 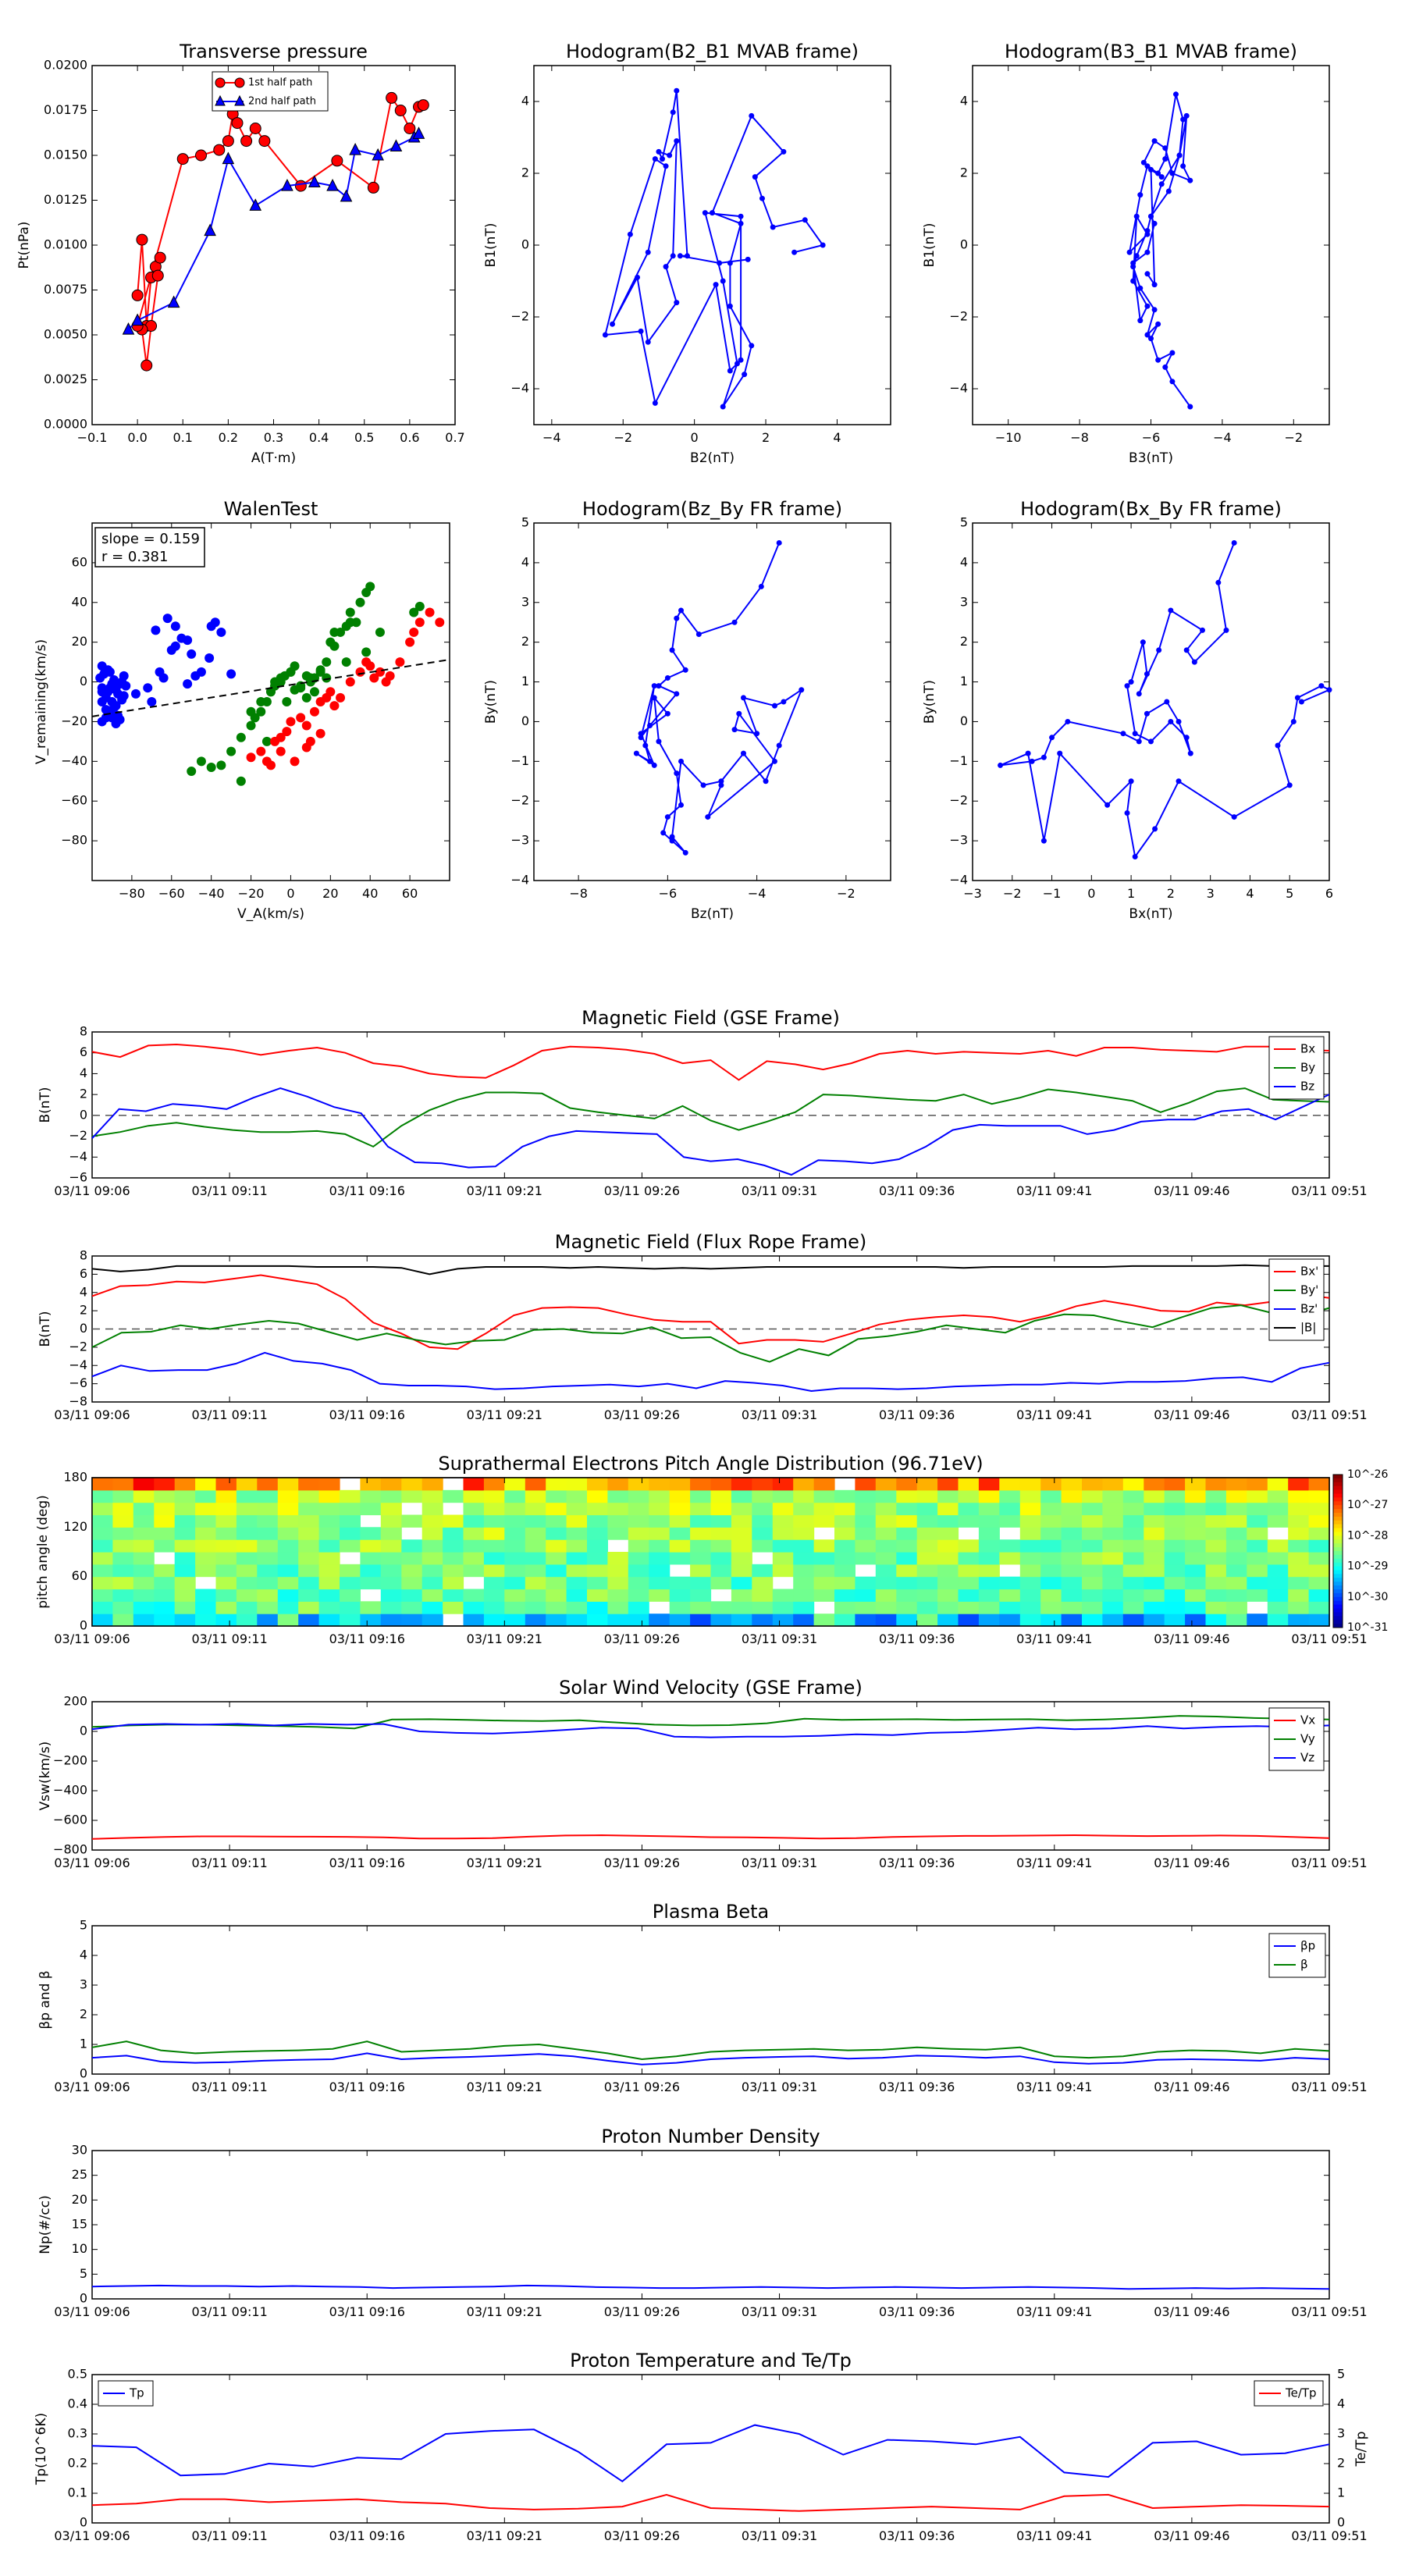 What do you see at coordinates (84, 1984) in the screenshot?
I see `y-tick-label: 3` at bounding box center [84, 1984].